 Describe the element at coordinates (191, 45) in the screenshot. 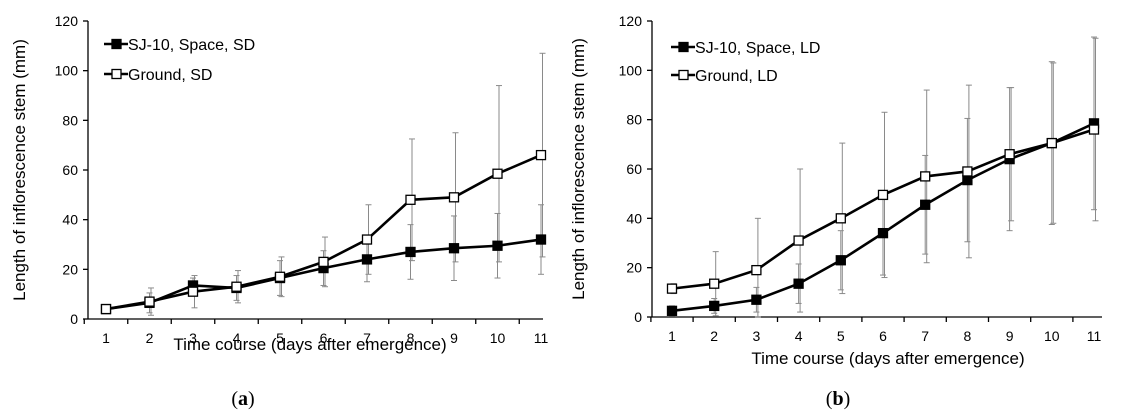

I see `legend-label: SJ-10, Space, SD` at that location.